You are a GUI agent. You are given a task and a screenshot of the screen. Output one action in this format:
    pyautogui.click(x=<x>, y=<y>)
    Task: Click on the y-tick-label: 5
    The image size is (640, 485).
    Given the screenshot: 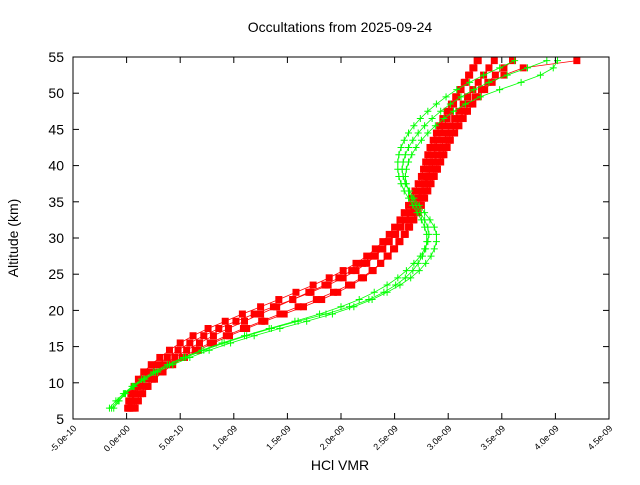 What is the action you would take?
    pyautogui.click(x=60, y=419)
    